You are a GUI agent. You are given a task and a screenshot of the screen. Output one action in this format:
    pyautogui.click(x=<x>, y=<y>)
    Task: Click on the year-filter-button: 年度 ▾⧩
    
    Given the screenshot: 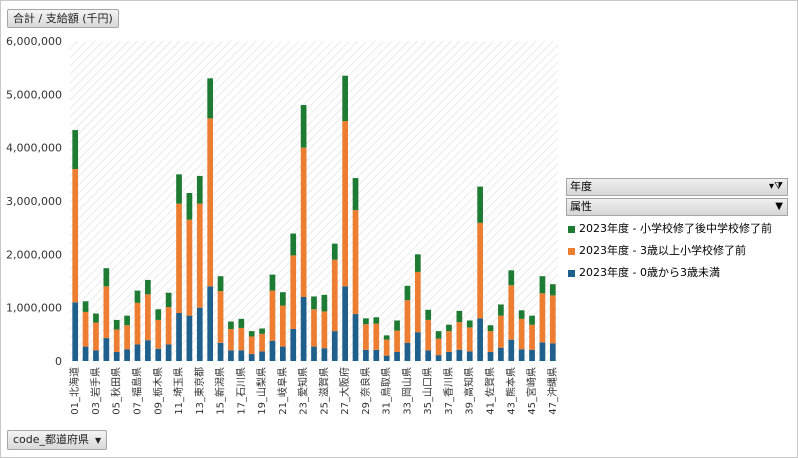 What is the action you would take?
    pyautogui.click(x=677, y=187)
    